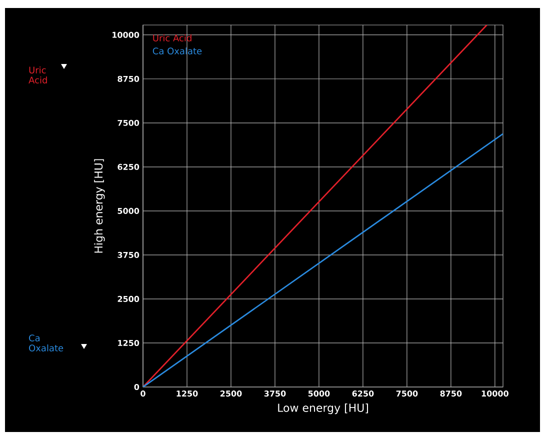 The height and width of the screenshot is (439, 545). Describe the element at coordinates (323, 408) in the screenshot. I see `x-axis-title: Low energy [HU]` at that location.